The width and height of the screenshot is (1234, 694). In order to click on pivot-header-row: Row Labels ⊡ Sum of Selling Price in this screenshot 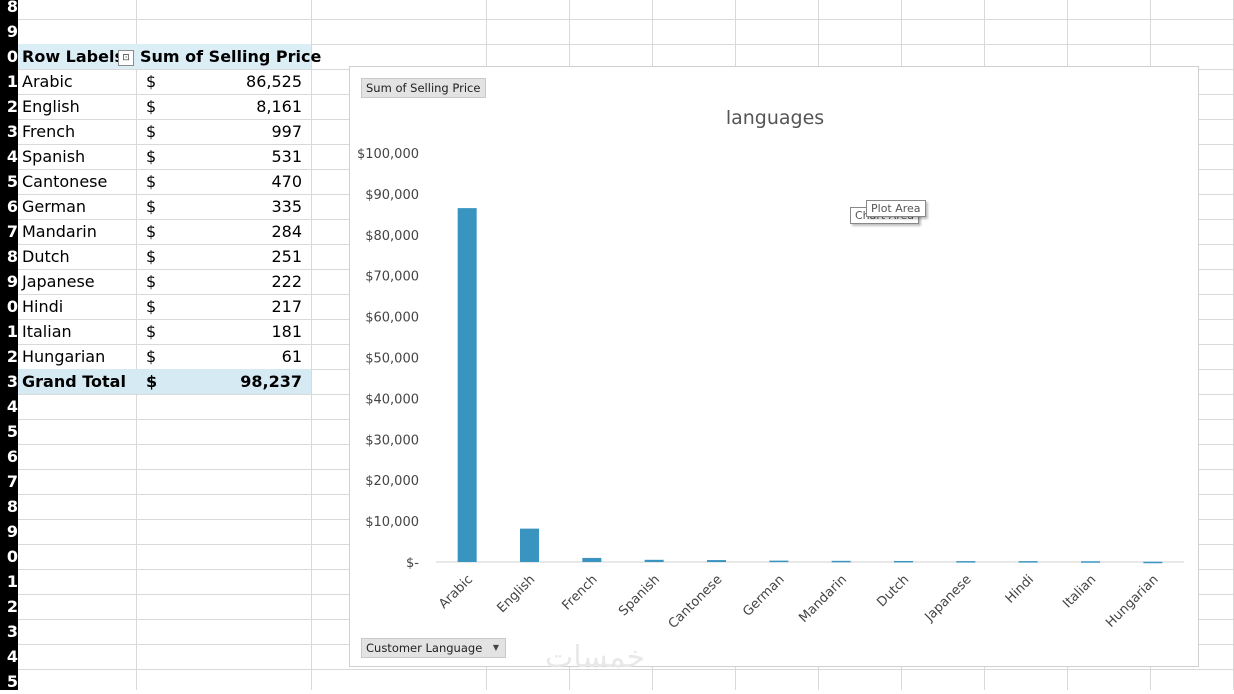, I will do `click(169, 56)`.